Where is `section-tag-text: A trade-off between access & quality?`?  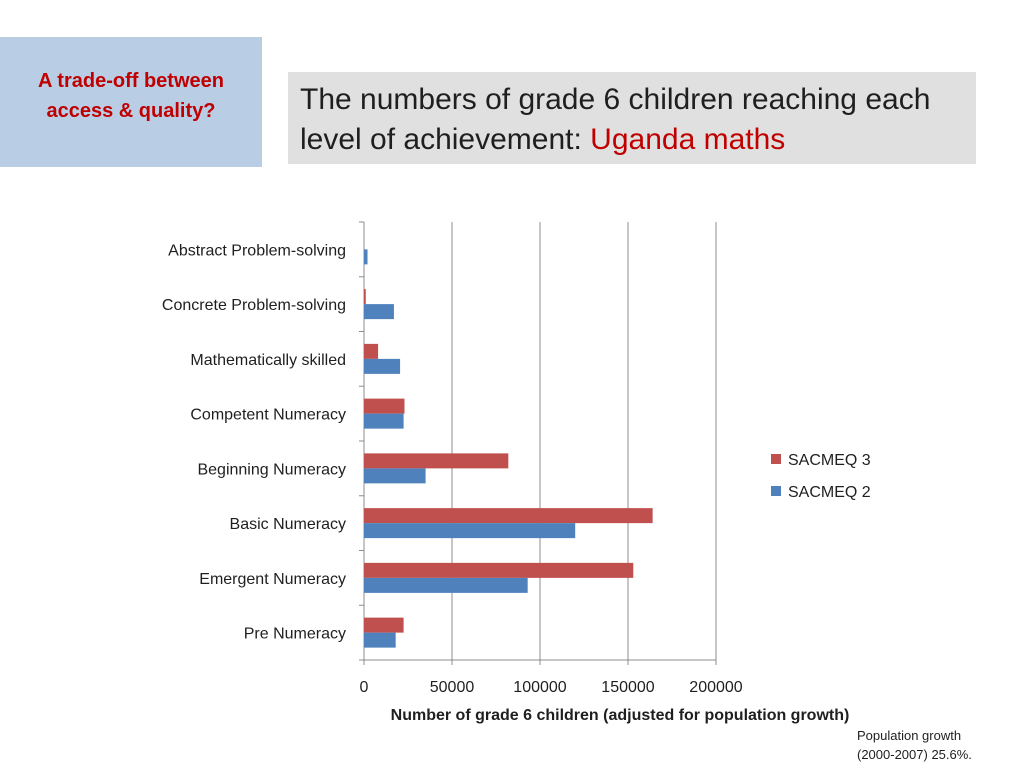 section-tag-text: A trade-off between access & quality? is located at coordinates (131, 96).